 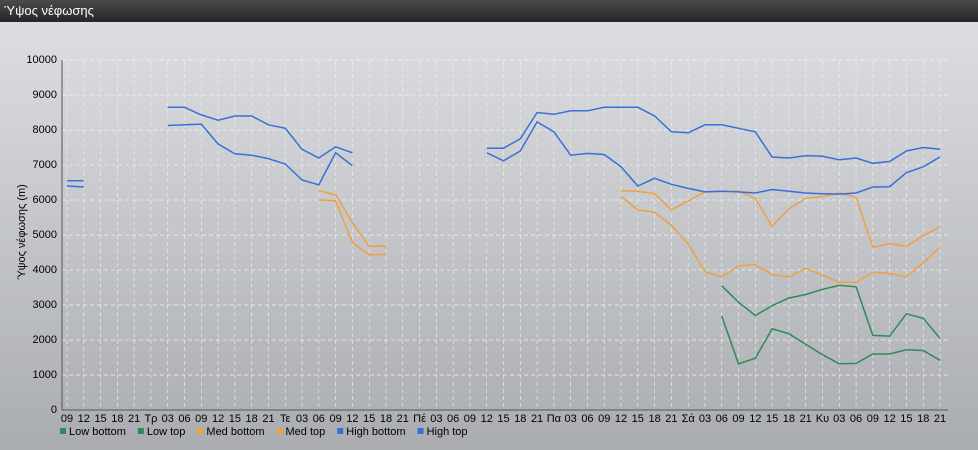 I want to click on x-tick-label: Πέ, so click(x=419, y=419).